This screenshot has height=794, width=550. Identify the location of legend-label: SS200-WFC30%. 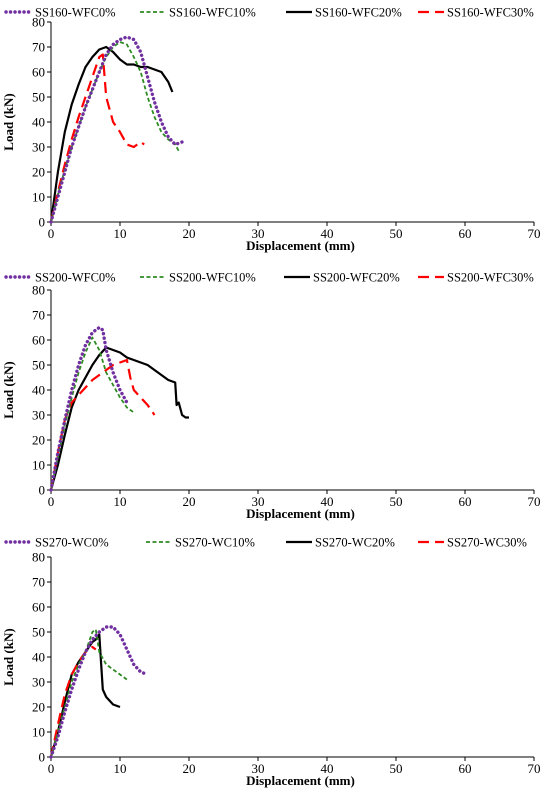
(490, 278).